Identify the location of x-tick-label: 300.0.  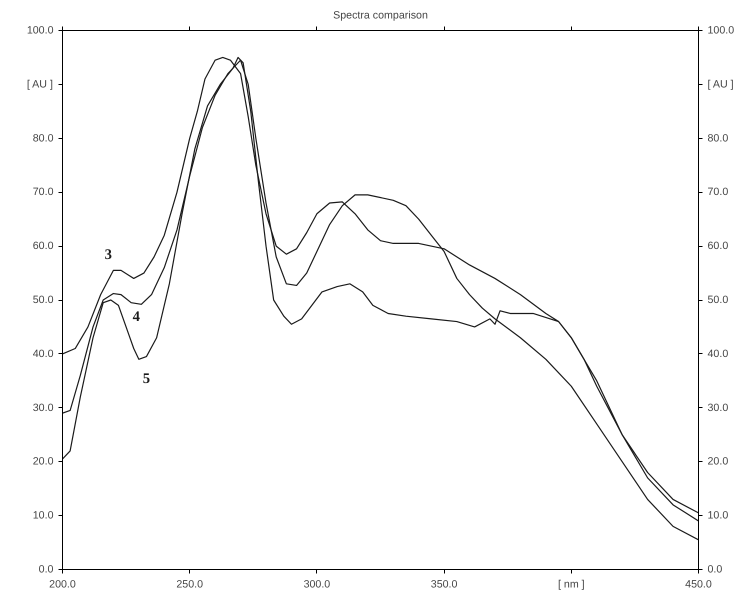
(317, 584).